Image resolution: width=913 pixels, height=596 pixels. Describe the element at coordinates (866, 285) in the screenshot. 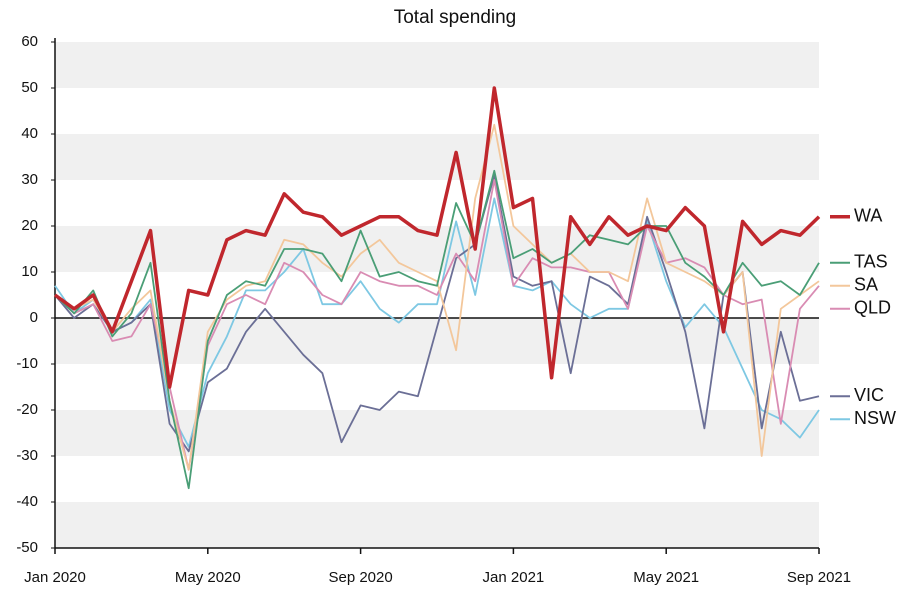

I see `legend-label: SA` at that location.